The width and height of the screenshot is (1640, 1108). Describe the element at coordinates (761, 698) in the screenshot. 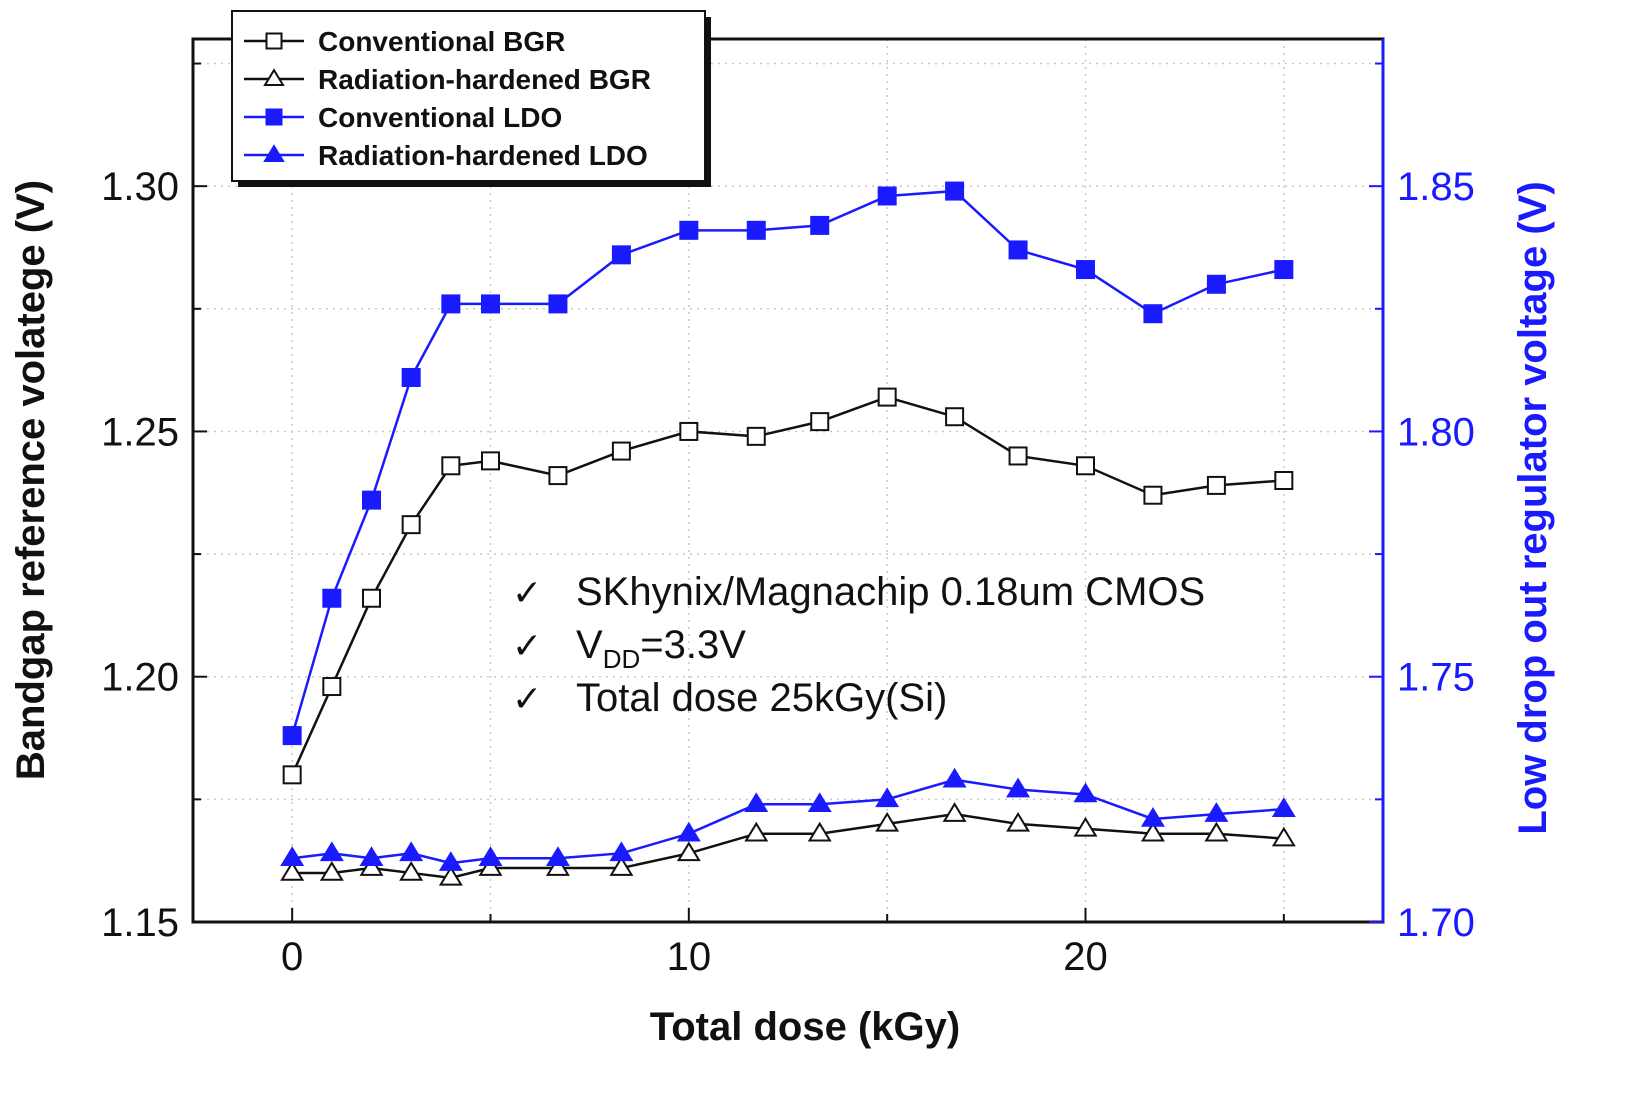

I see `annotation-text: Total dose 25kGy(Si)` at that location.